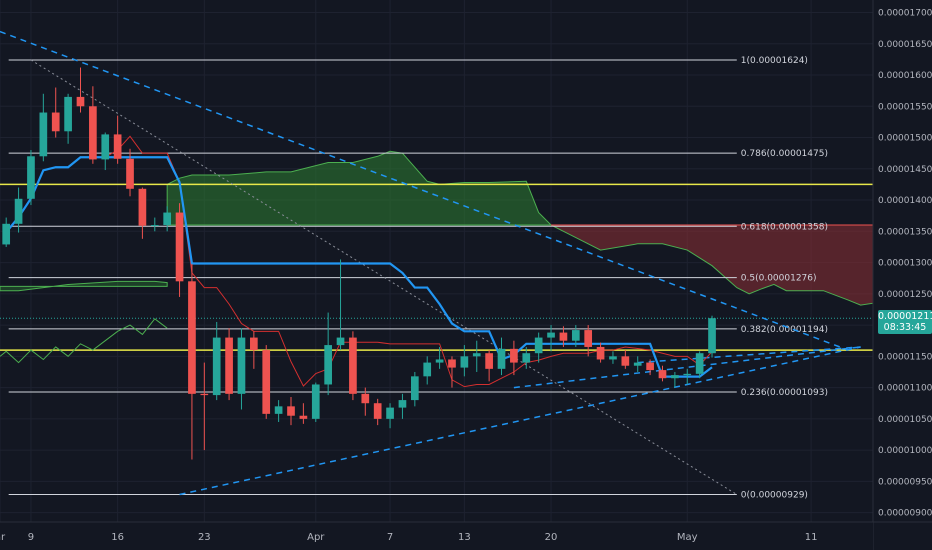 The width and height of the screenshot is (932, 550). Describe the element at coordinates (359, 188) in the screenshot. I see `cloud-bullish` at that location.